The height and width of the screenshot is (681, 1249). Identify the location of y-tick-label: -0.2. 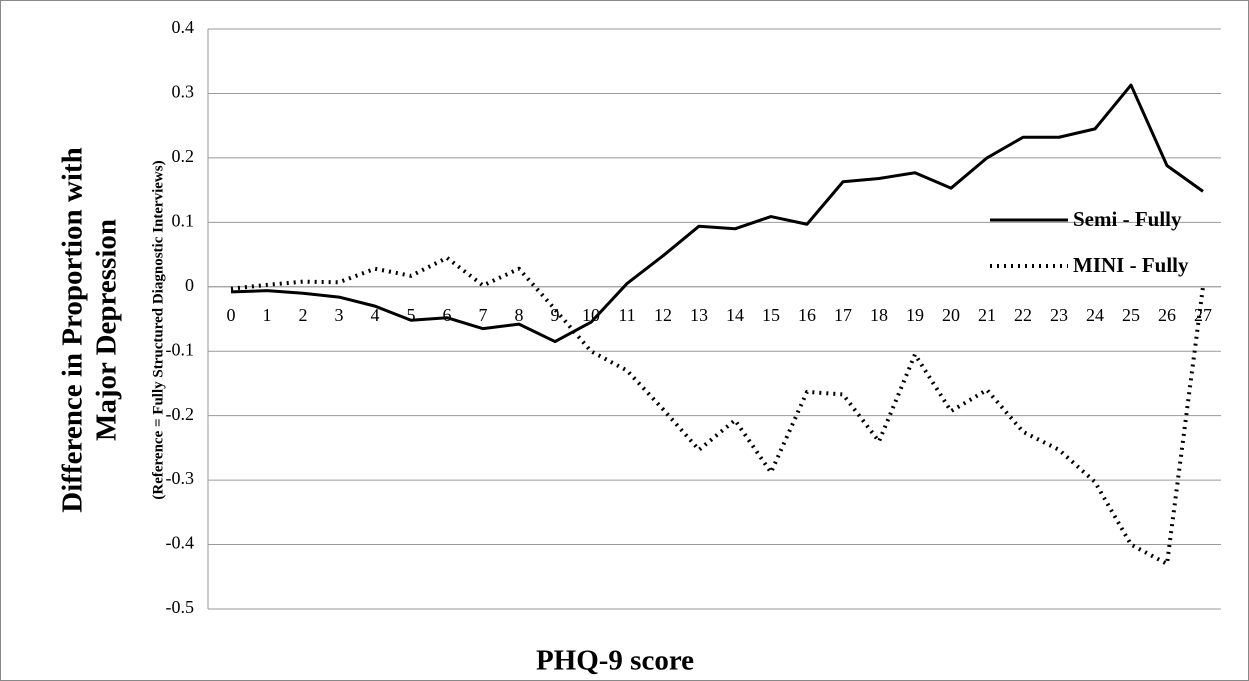
(180, 414).